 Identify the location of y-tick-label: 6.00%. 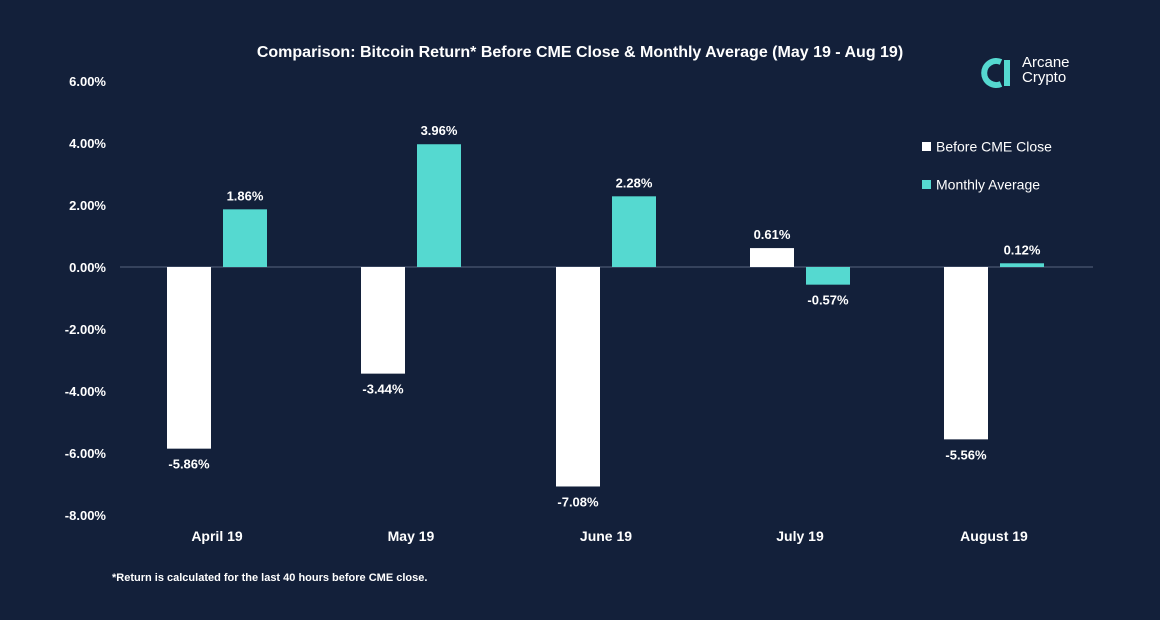
(87, 81).